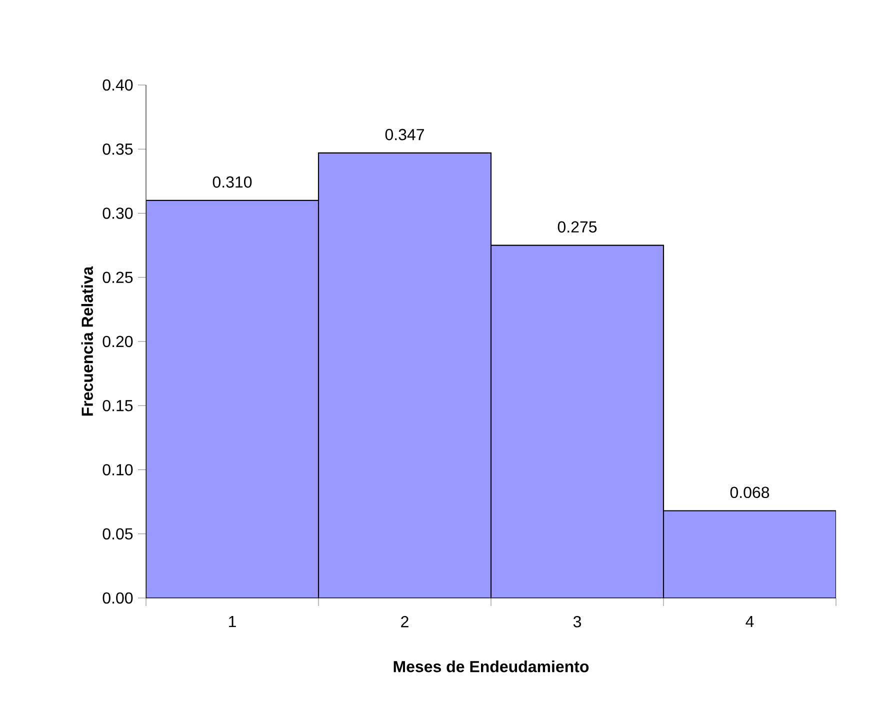 This screenshot has width=878, height=702. Describe the element at coordinates (117, 278) in the screenshot. I see `y-tick-label: 0.25` at that location.